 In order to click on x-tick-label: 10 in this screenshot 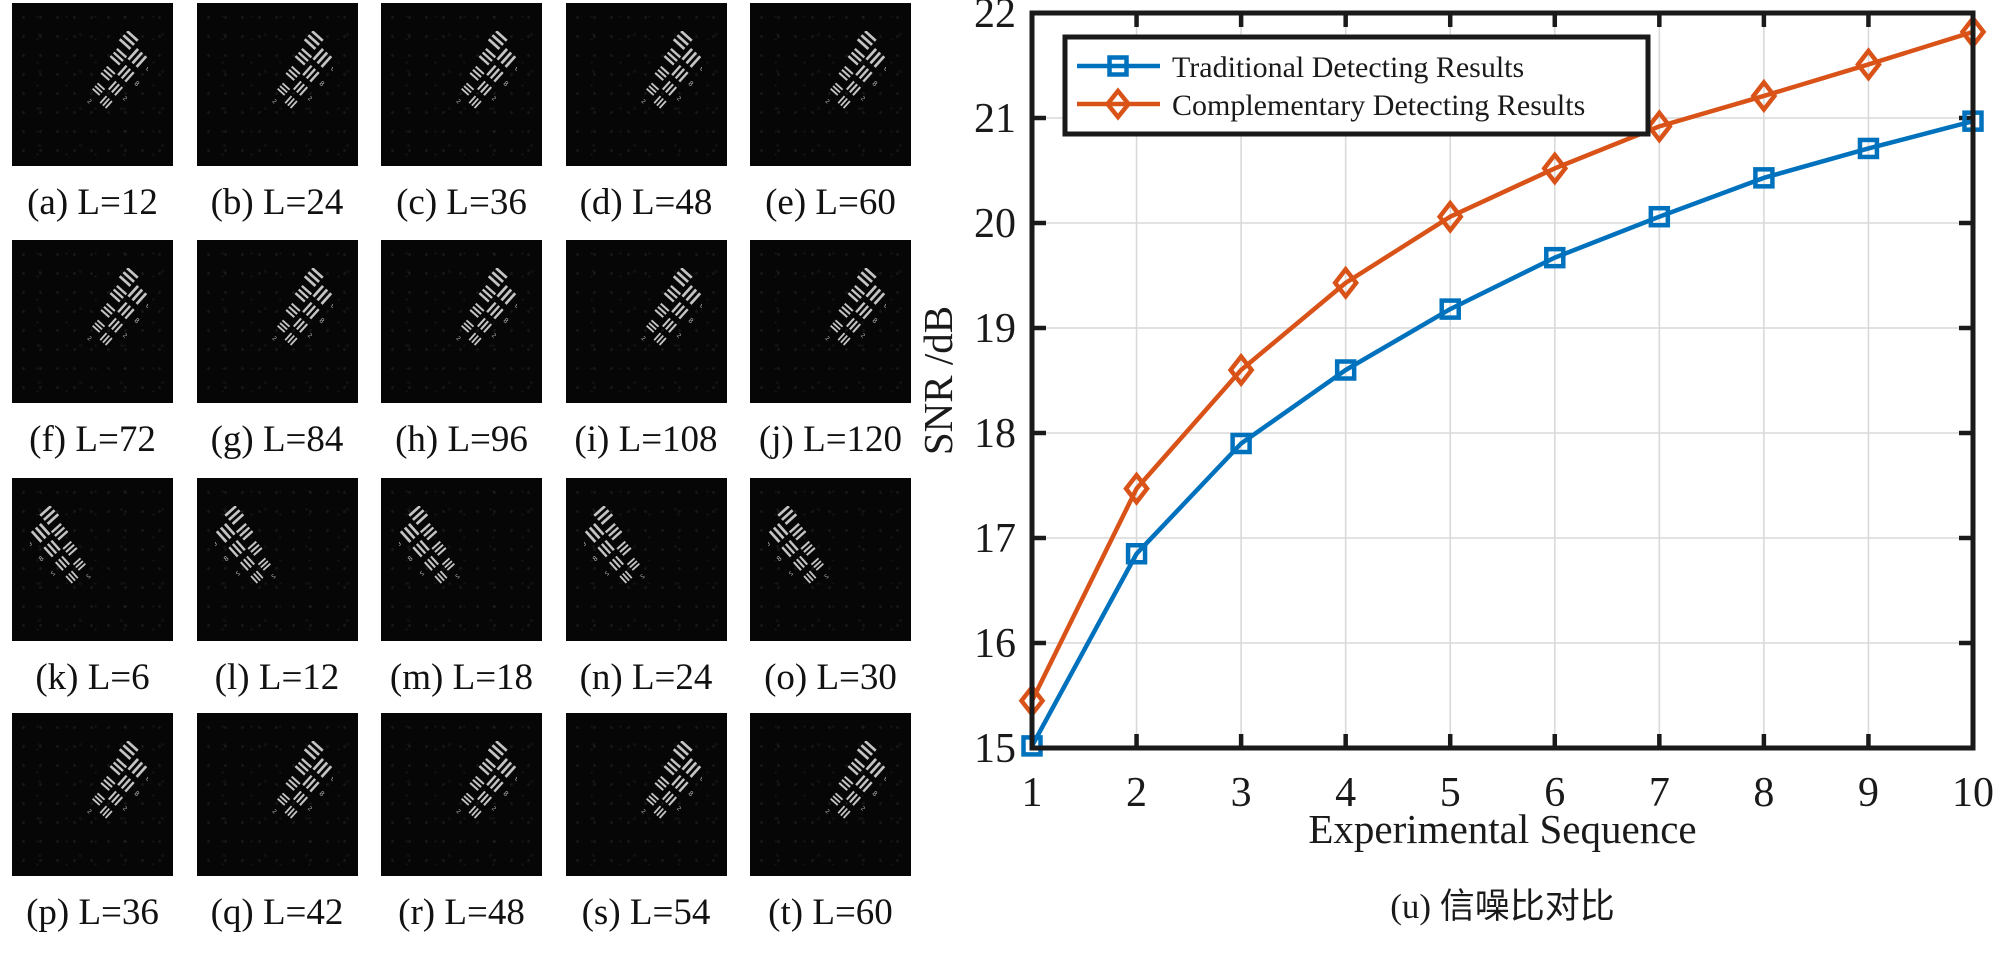, I will do `click(1973, 793)`.